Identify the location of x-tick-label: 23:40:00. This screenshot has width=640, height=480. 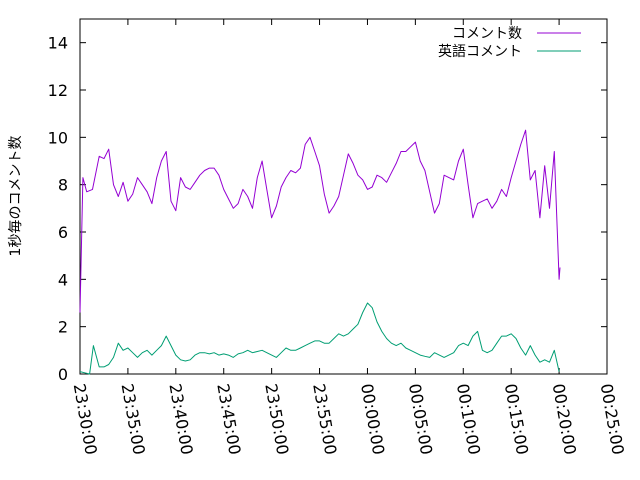
(180, 419).